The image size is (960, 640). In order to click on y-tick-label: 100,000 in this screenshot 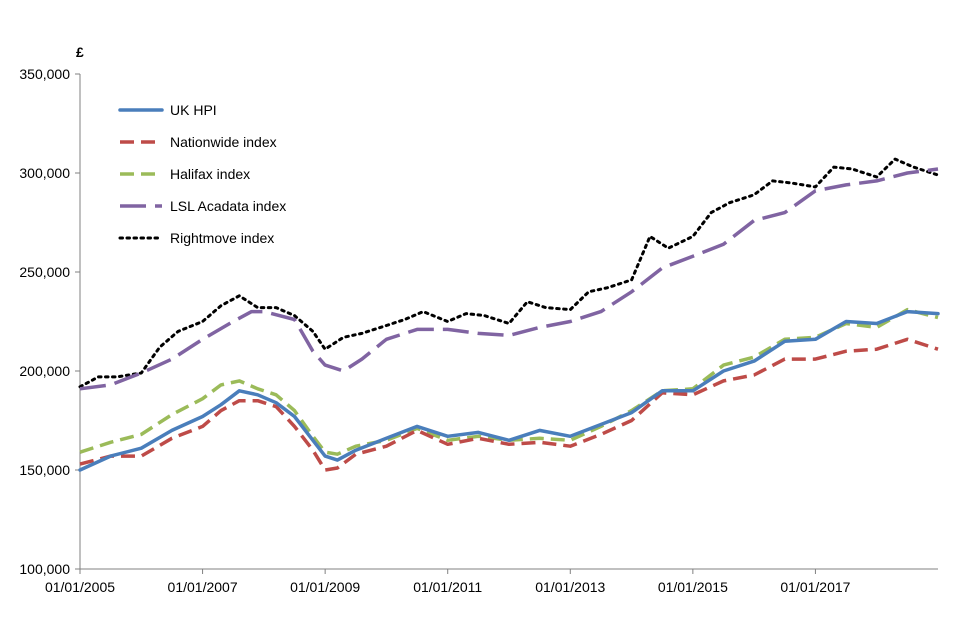, I will do `click(44, 569)`.